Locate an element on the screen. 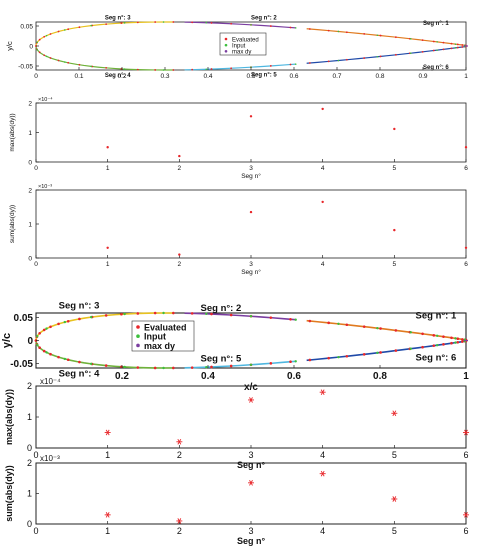 The width and height of the screenshot is (480, 550). axes-box is located at coordinates (251, 493).